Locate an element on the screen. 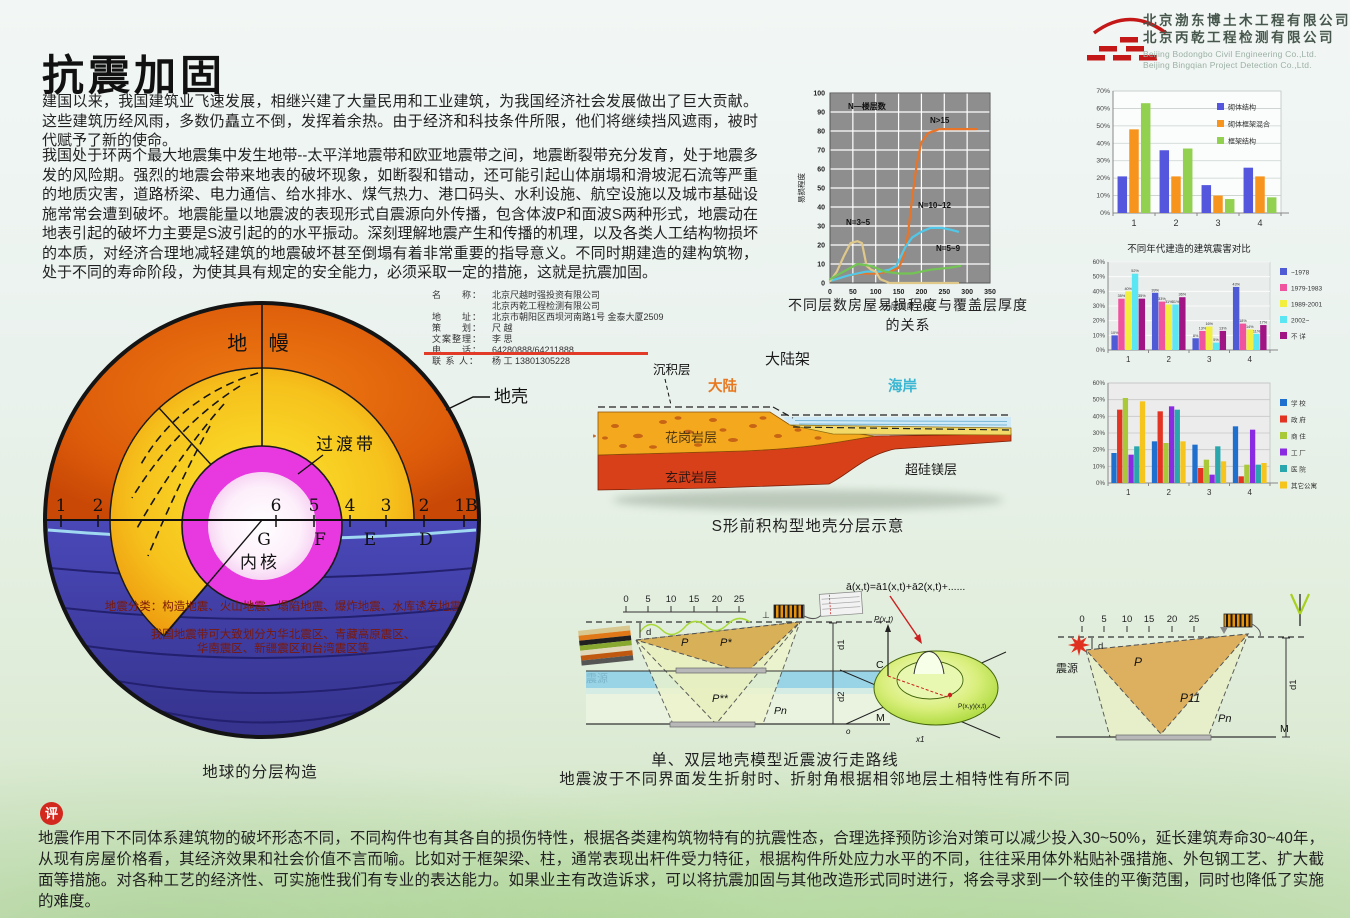 This screenshot has width=1350, height=918. svg-text: 政 府 is located at coordinates (1298, 419).